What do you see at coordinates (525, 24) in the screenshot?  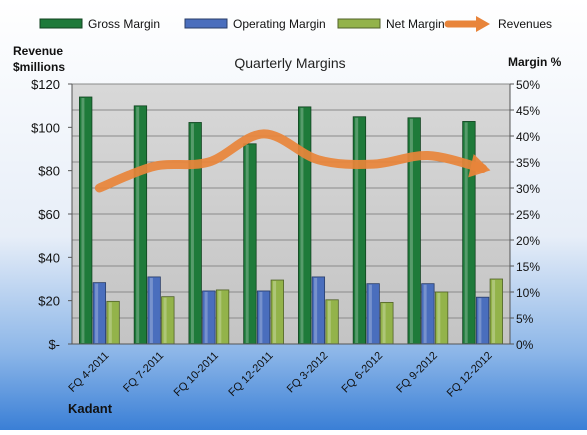 I see `revenues-legend-label: Revenues` at bounding box center [525, 24].